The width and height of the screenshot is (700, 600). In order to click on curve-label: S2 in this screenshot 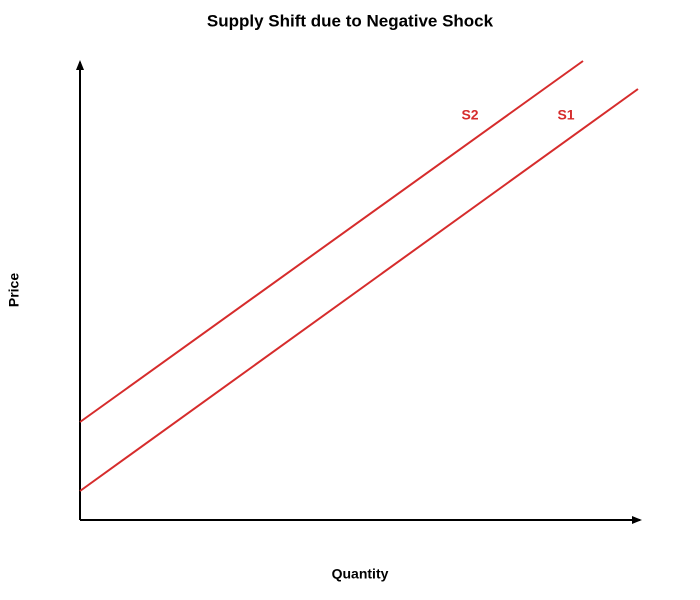, I will do `click(469, 115)`.